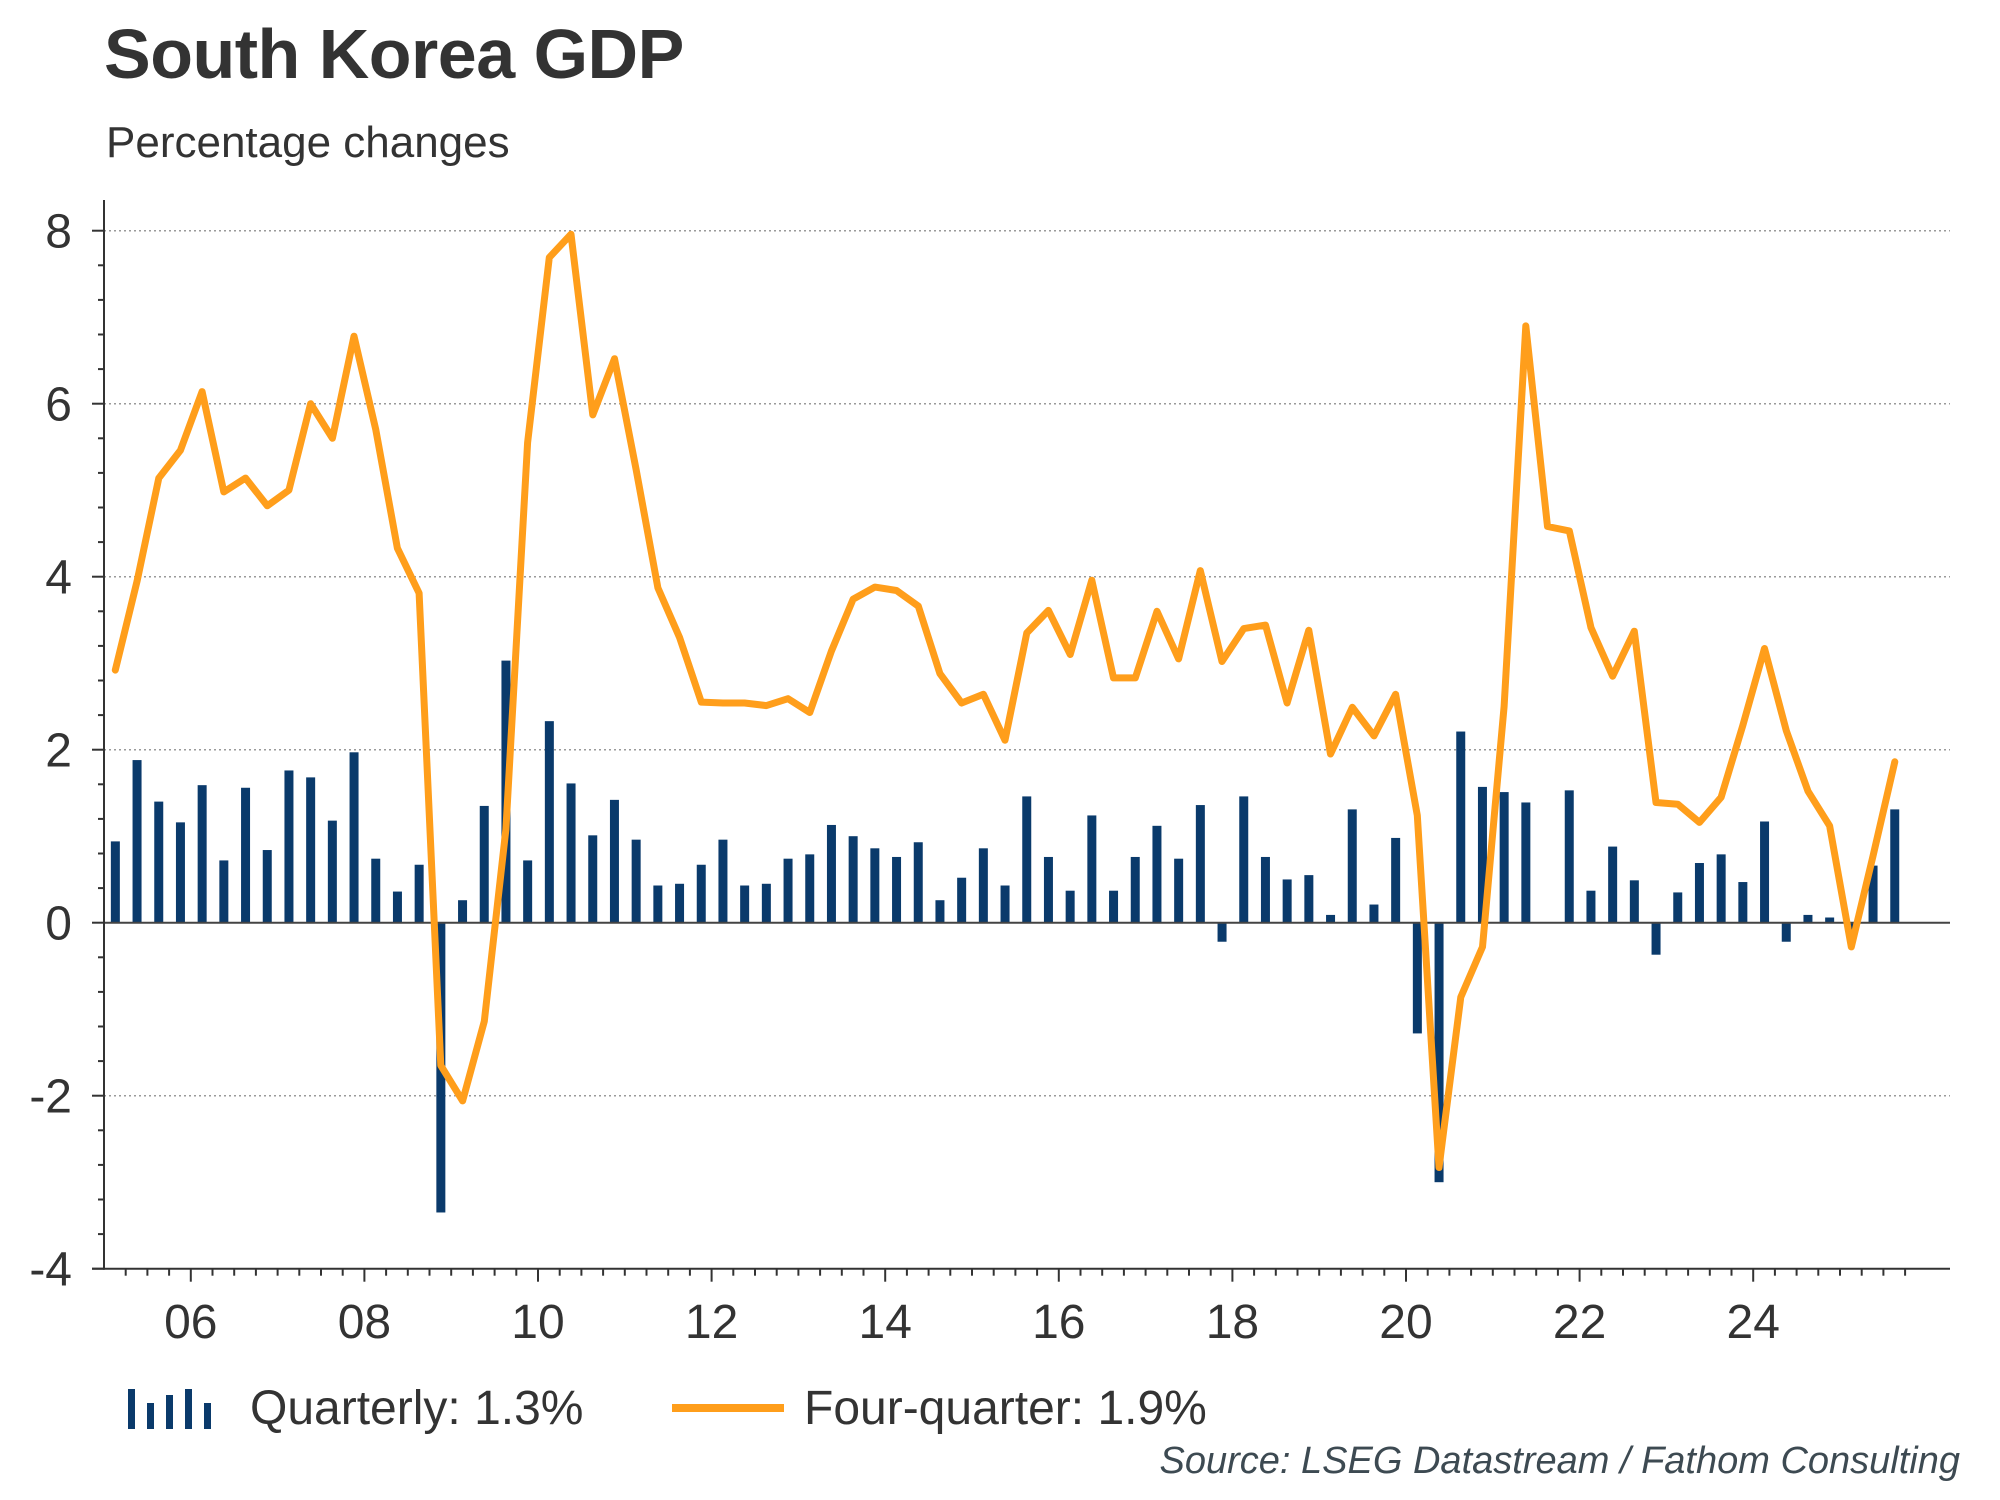 Image resolution: width=2000 pixels, height=1500 pixels. I want to click on bar-legend-icon, so click(169, 1409).